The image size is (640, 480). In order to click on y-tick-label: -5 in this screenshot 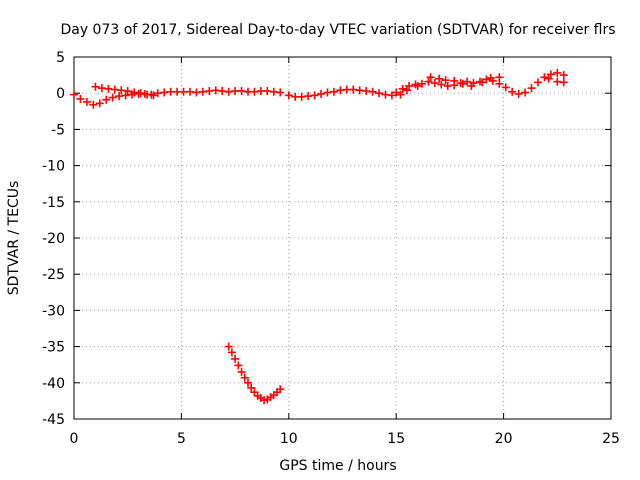, I will do `click(58, 130)`.